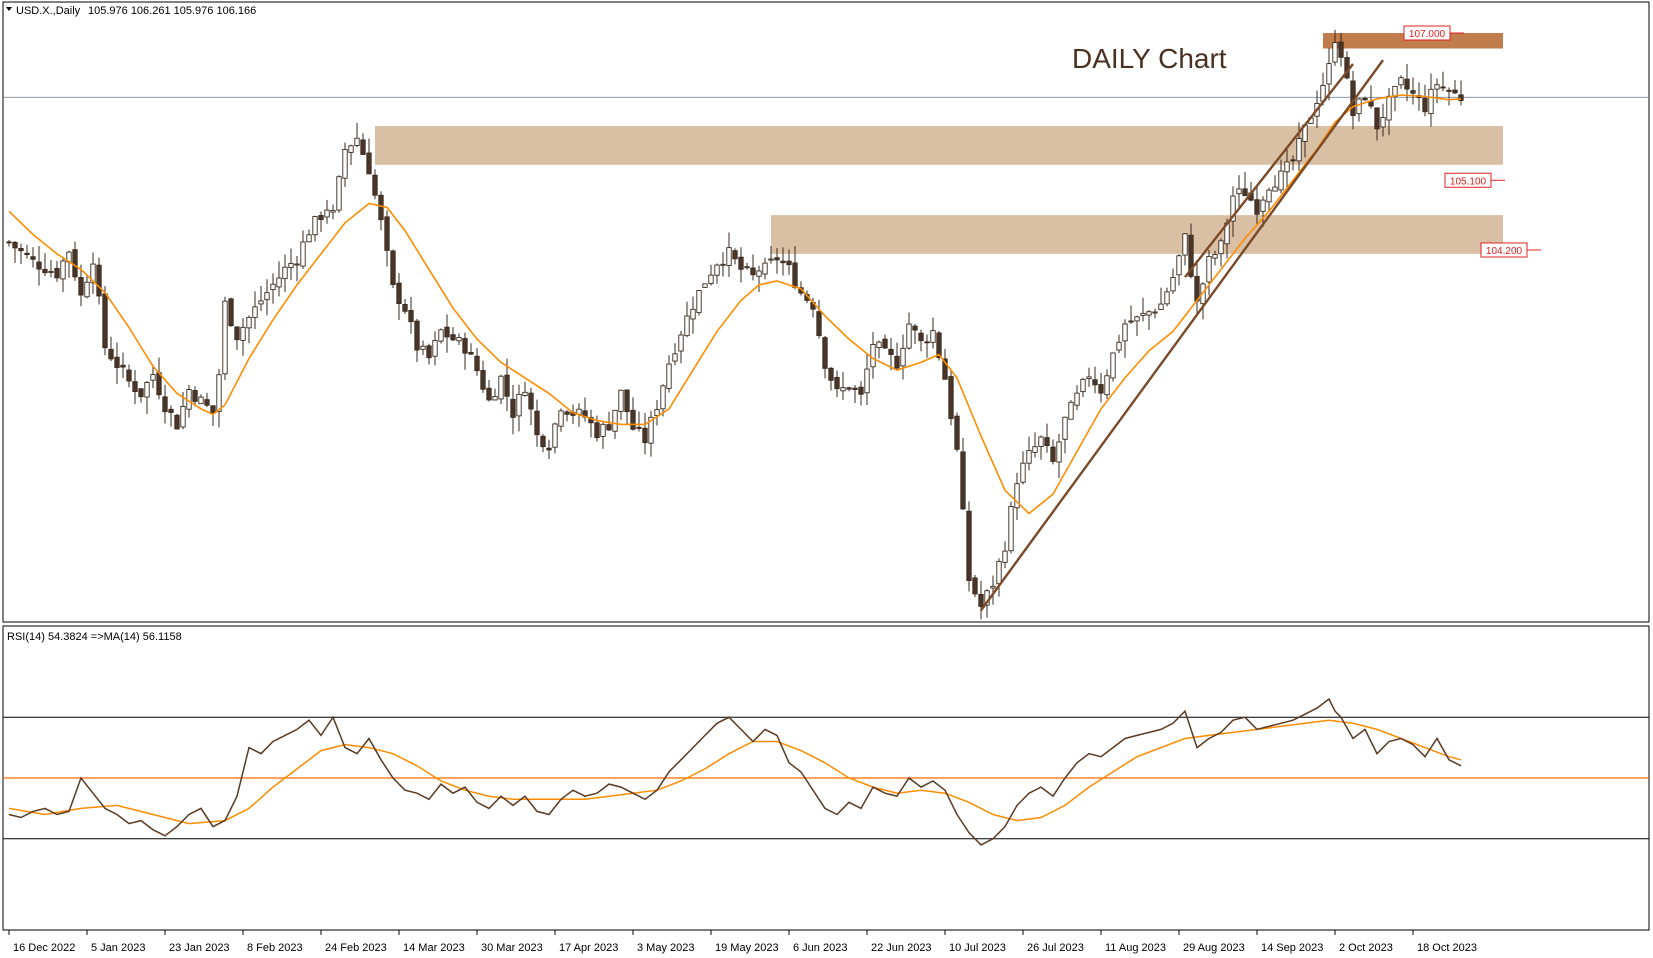 The height and width of the screenshot is (958, 1653). What do you see at coordinates (9, 9) in the screenshot?
I see `symbol-dropdown-icon` at bounding box center [9, 9].